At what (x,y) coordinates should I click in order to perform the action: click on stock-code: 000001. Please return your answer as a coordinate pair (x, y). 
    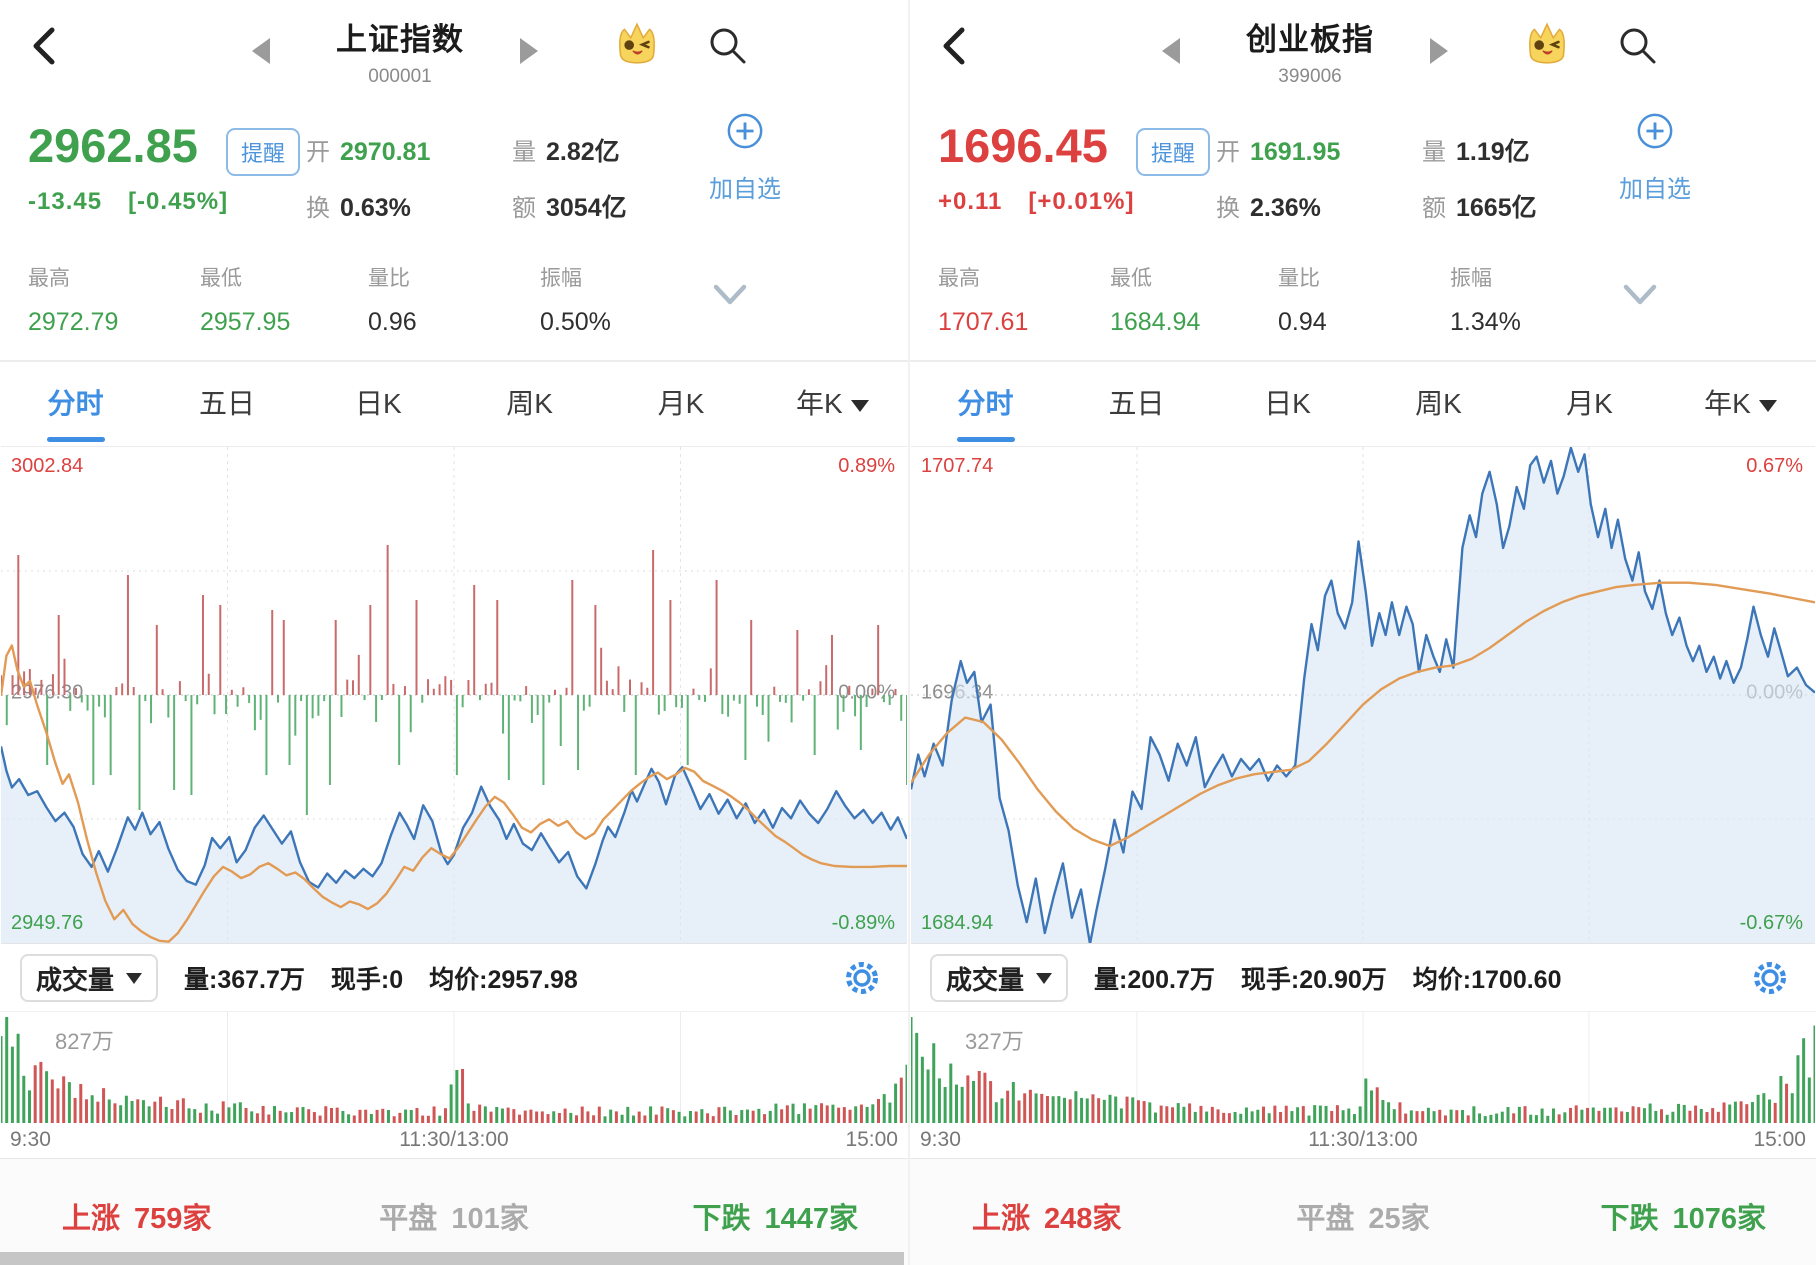
    Looking at the image, I should click on (400, 76).